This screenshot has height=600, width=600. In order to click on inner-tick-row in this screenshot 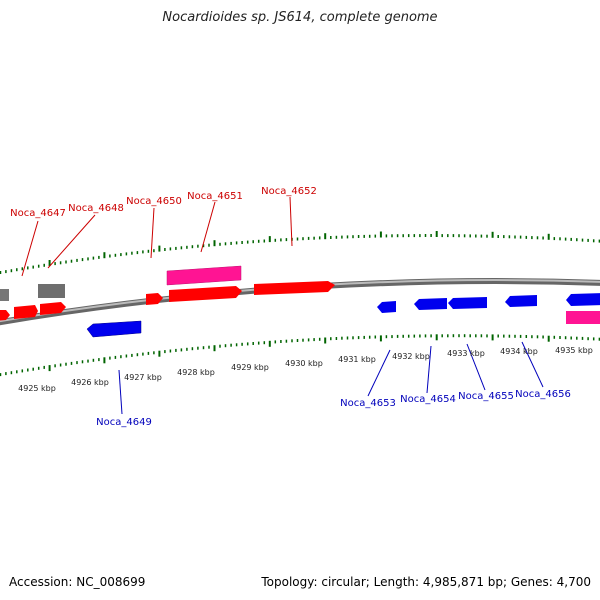, I will do `click(300, 355)`.